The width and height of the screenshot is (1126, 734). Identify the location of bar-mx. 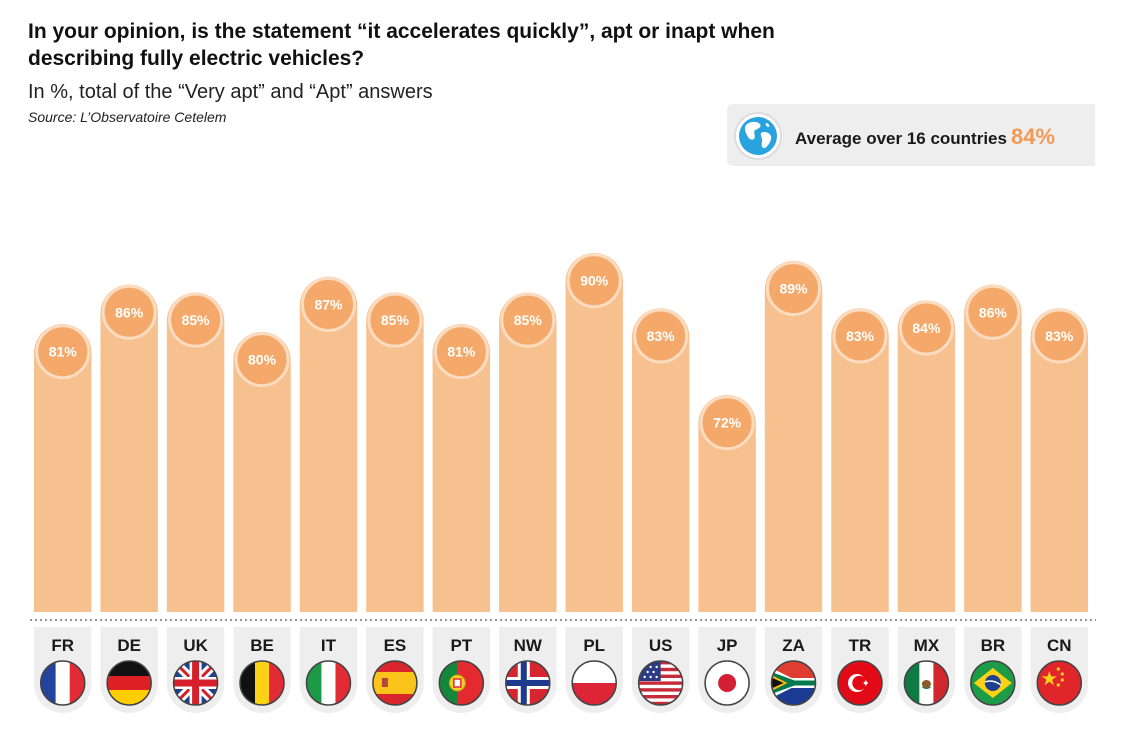
(926, 456).